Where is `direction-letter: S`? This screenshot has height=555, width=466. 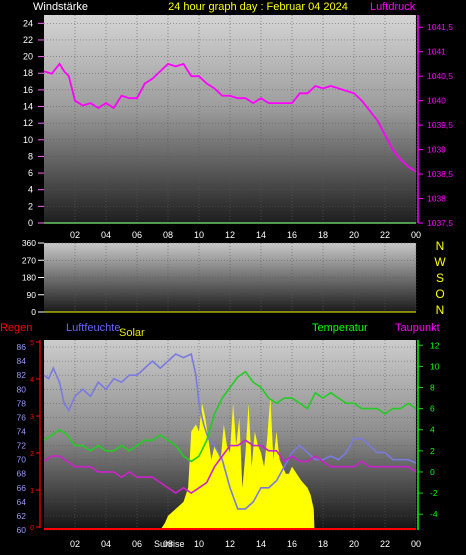
direction-letter: S is located at coordinates (440, 278).